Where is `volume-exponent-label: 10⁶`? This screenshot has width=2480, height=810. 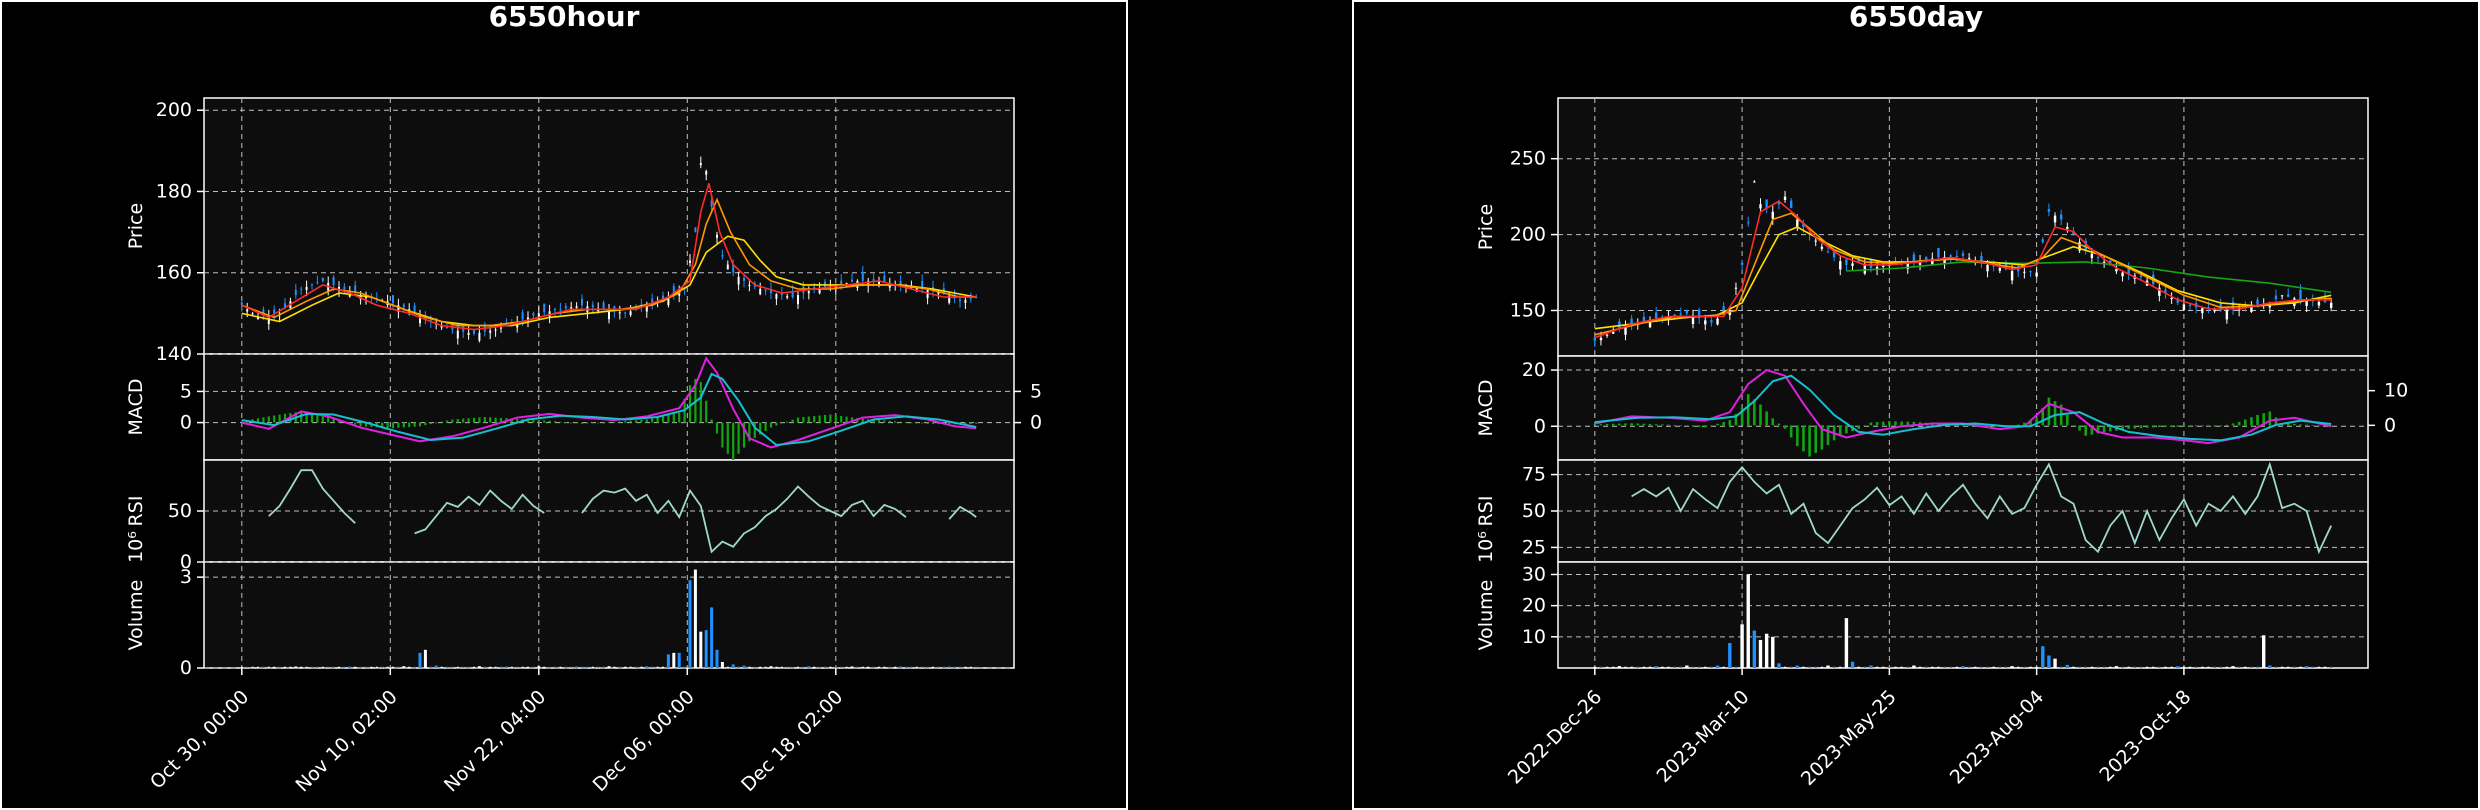
volume-exponent-label: 10⁶ is located at coordinates (1486, 547).